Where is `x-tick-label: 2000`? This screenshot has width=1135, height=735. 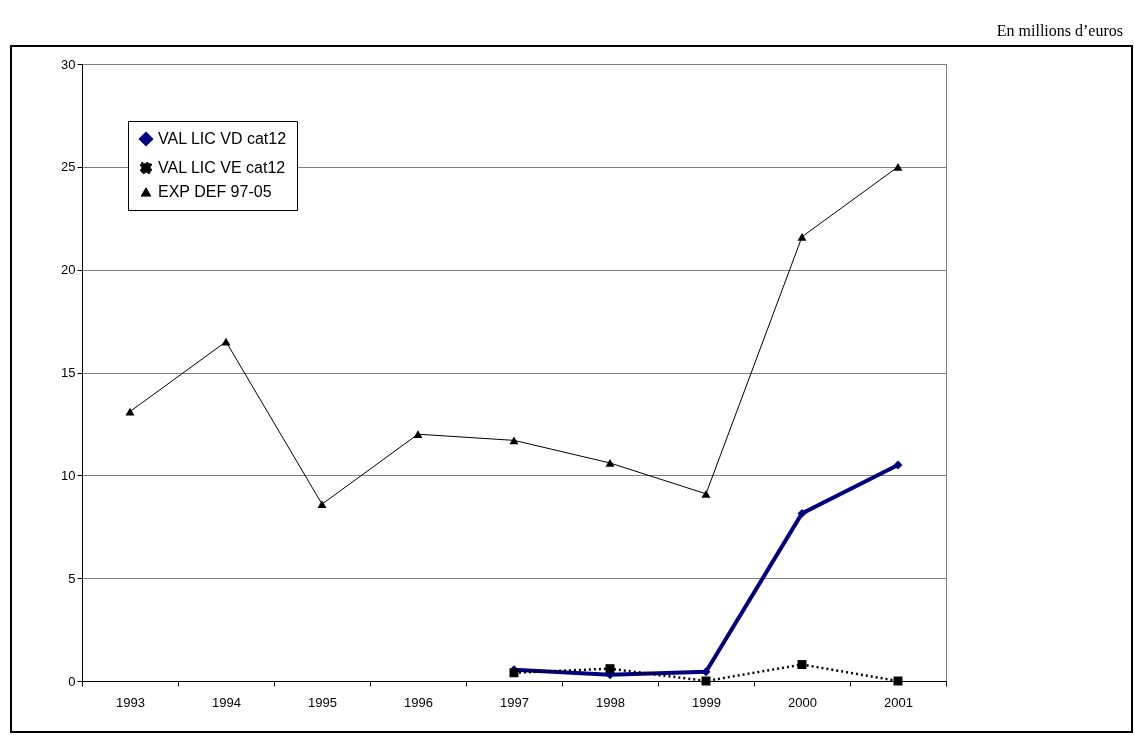 x-tick-label: 2000 is located at coordinates (802, 702).